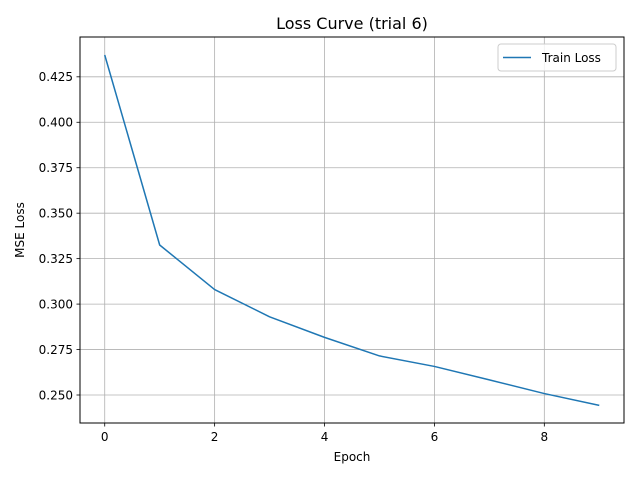 This screenshot has width=640, height=480. What do you see at coordinates (56, 123) in the screenshot?
I see `y-tick-label: 0.400` at bounding box center [56, 123].